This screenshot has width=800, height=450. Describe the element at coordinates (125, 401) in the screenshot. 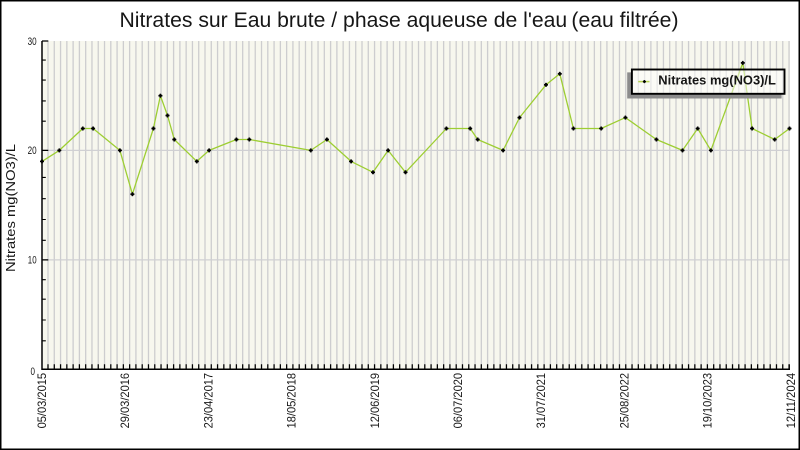

I see `svg-text: 29/03/2016` at that location.